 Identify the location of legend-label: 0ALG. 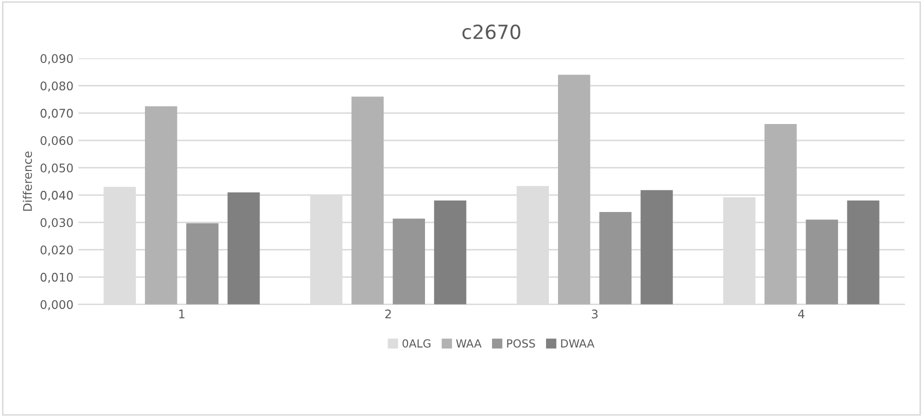
(416, 343).